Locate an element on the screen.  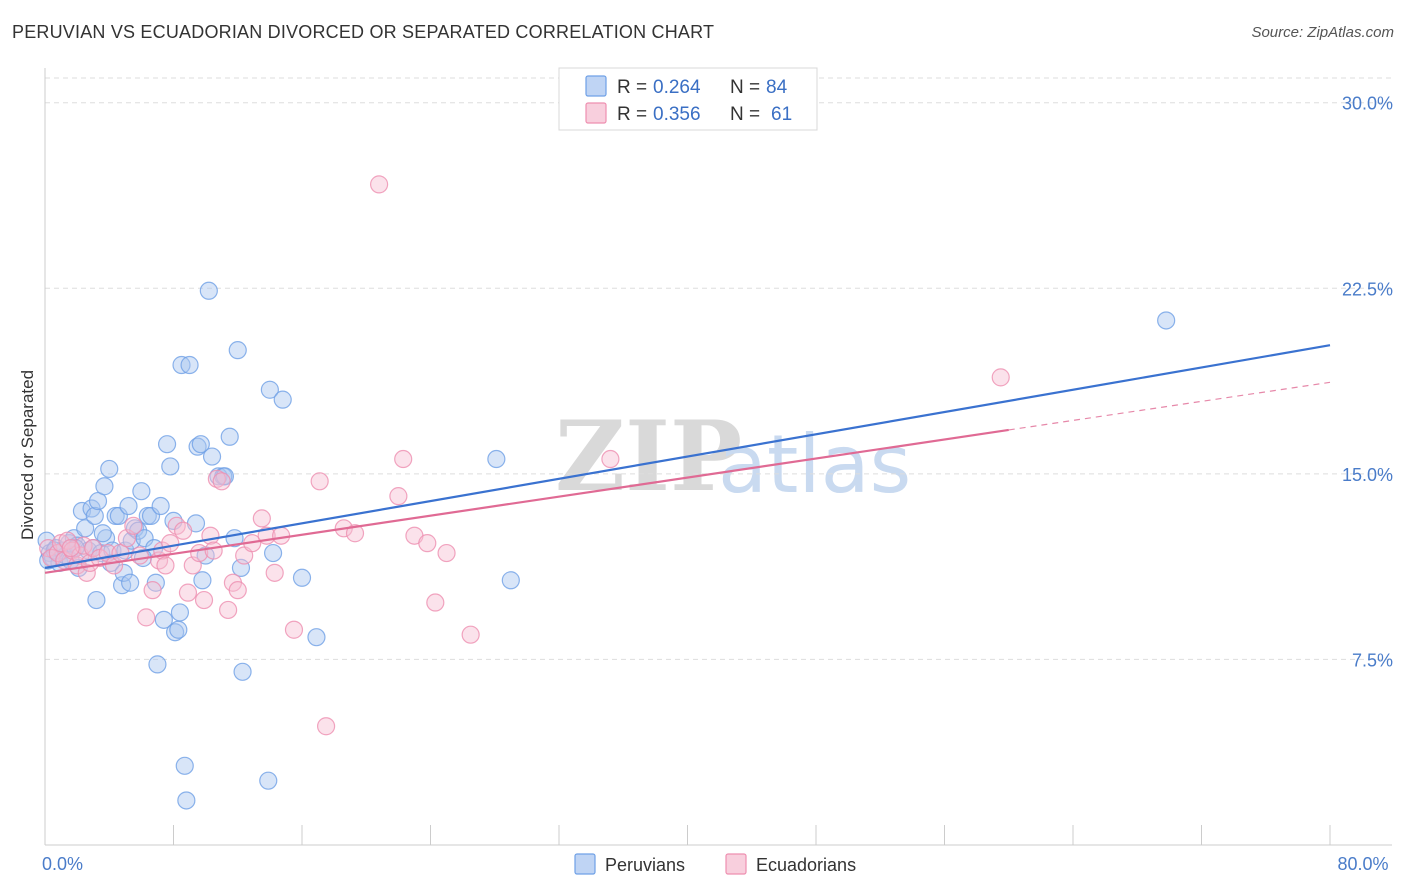
trend-line-extension-ecuadorians is located at coordinates (1169, 406).